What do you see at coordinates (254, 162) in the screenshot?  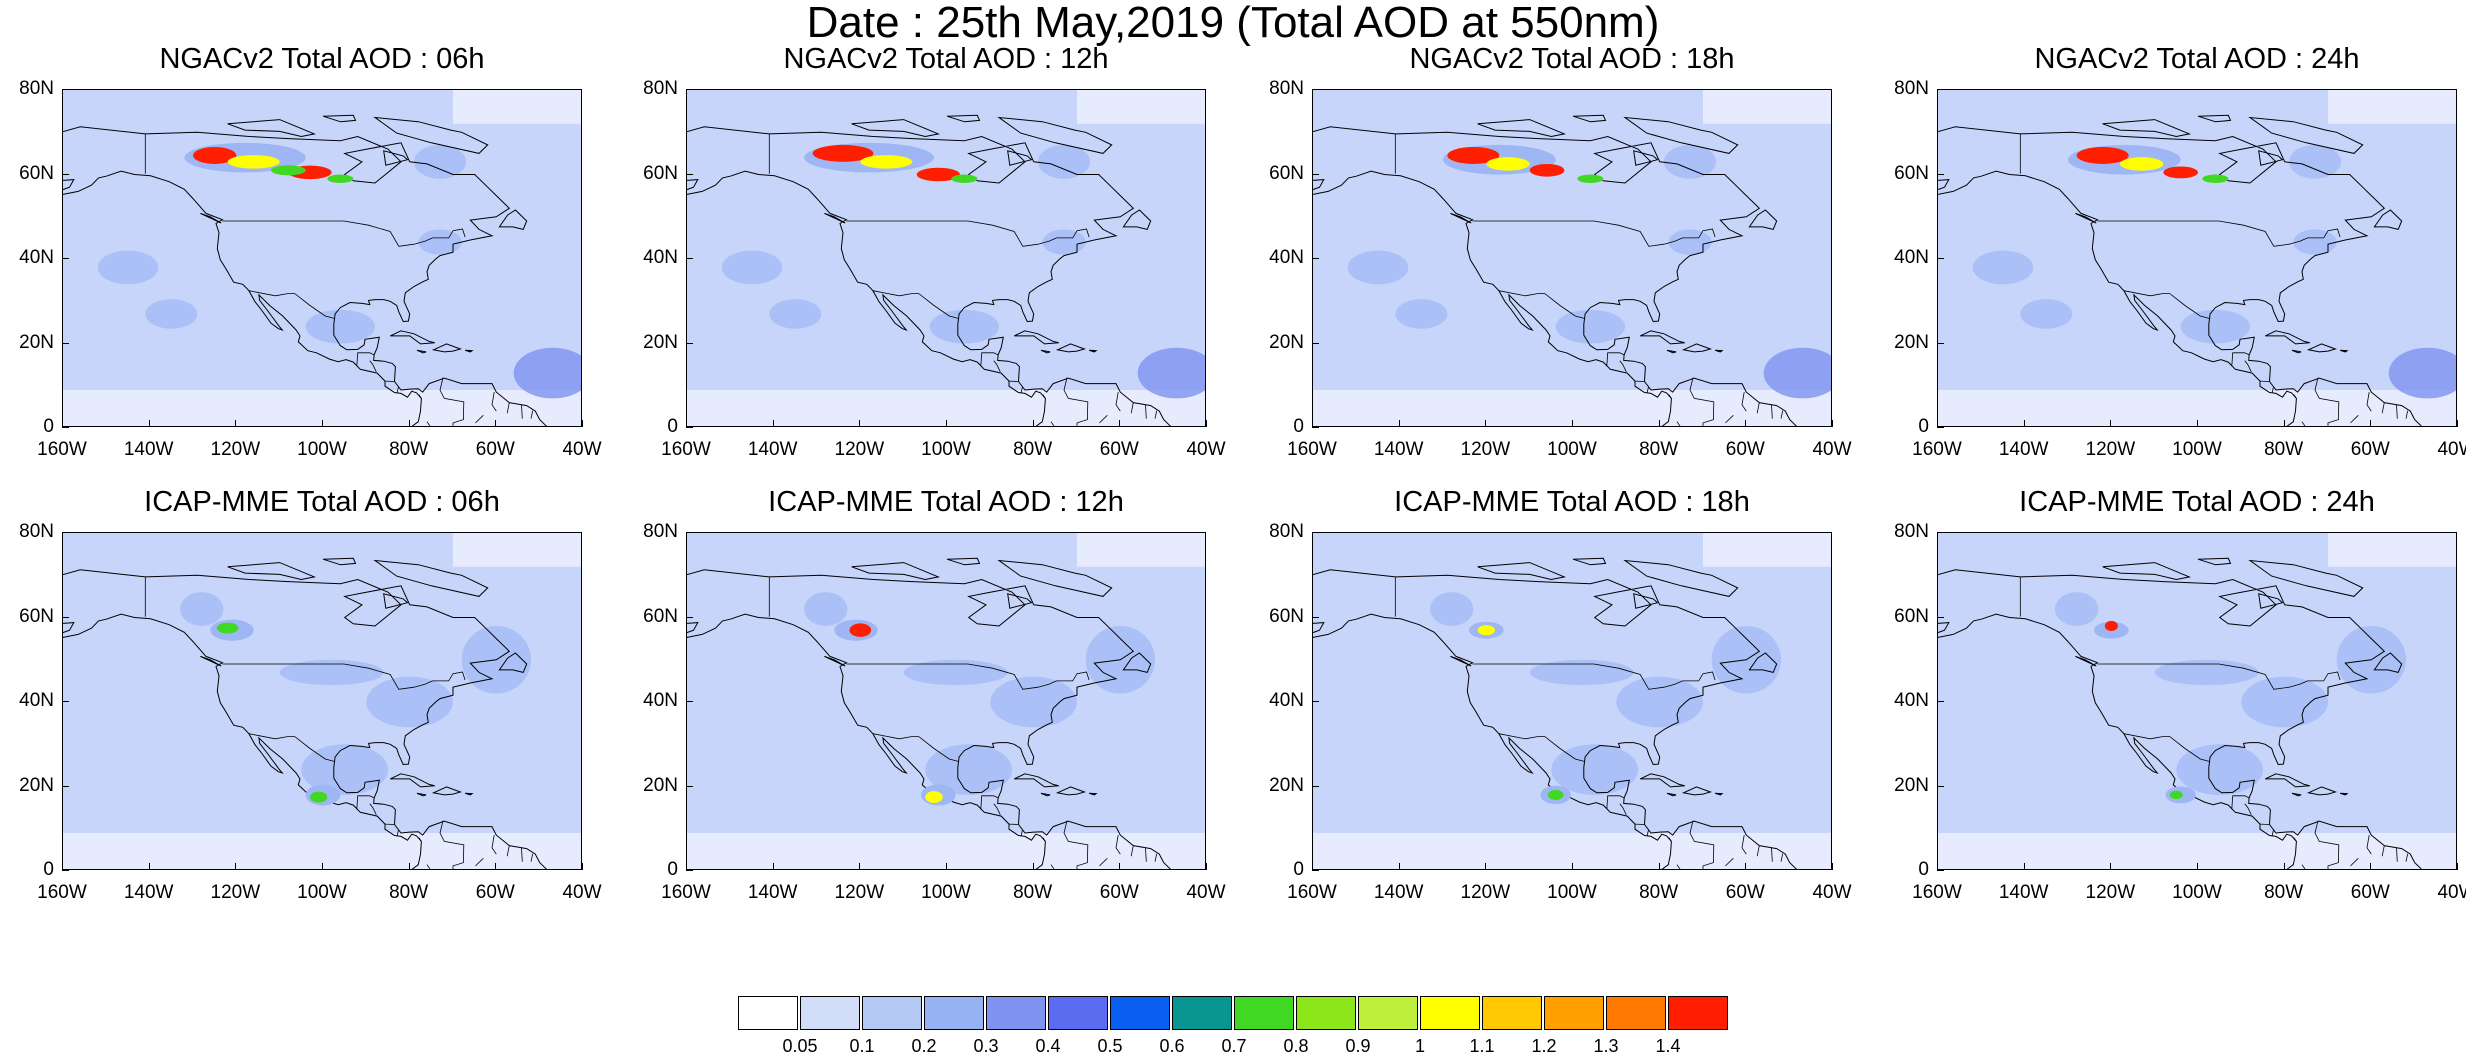 I see `smoke-plume-yellow` at bounding box center [254, 162].